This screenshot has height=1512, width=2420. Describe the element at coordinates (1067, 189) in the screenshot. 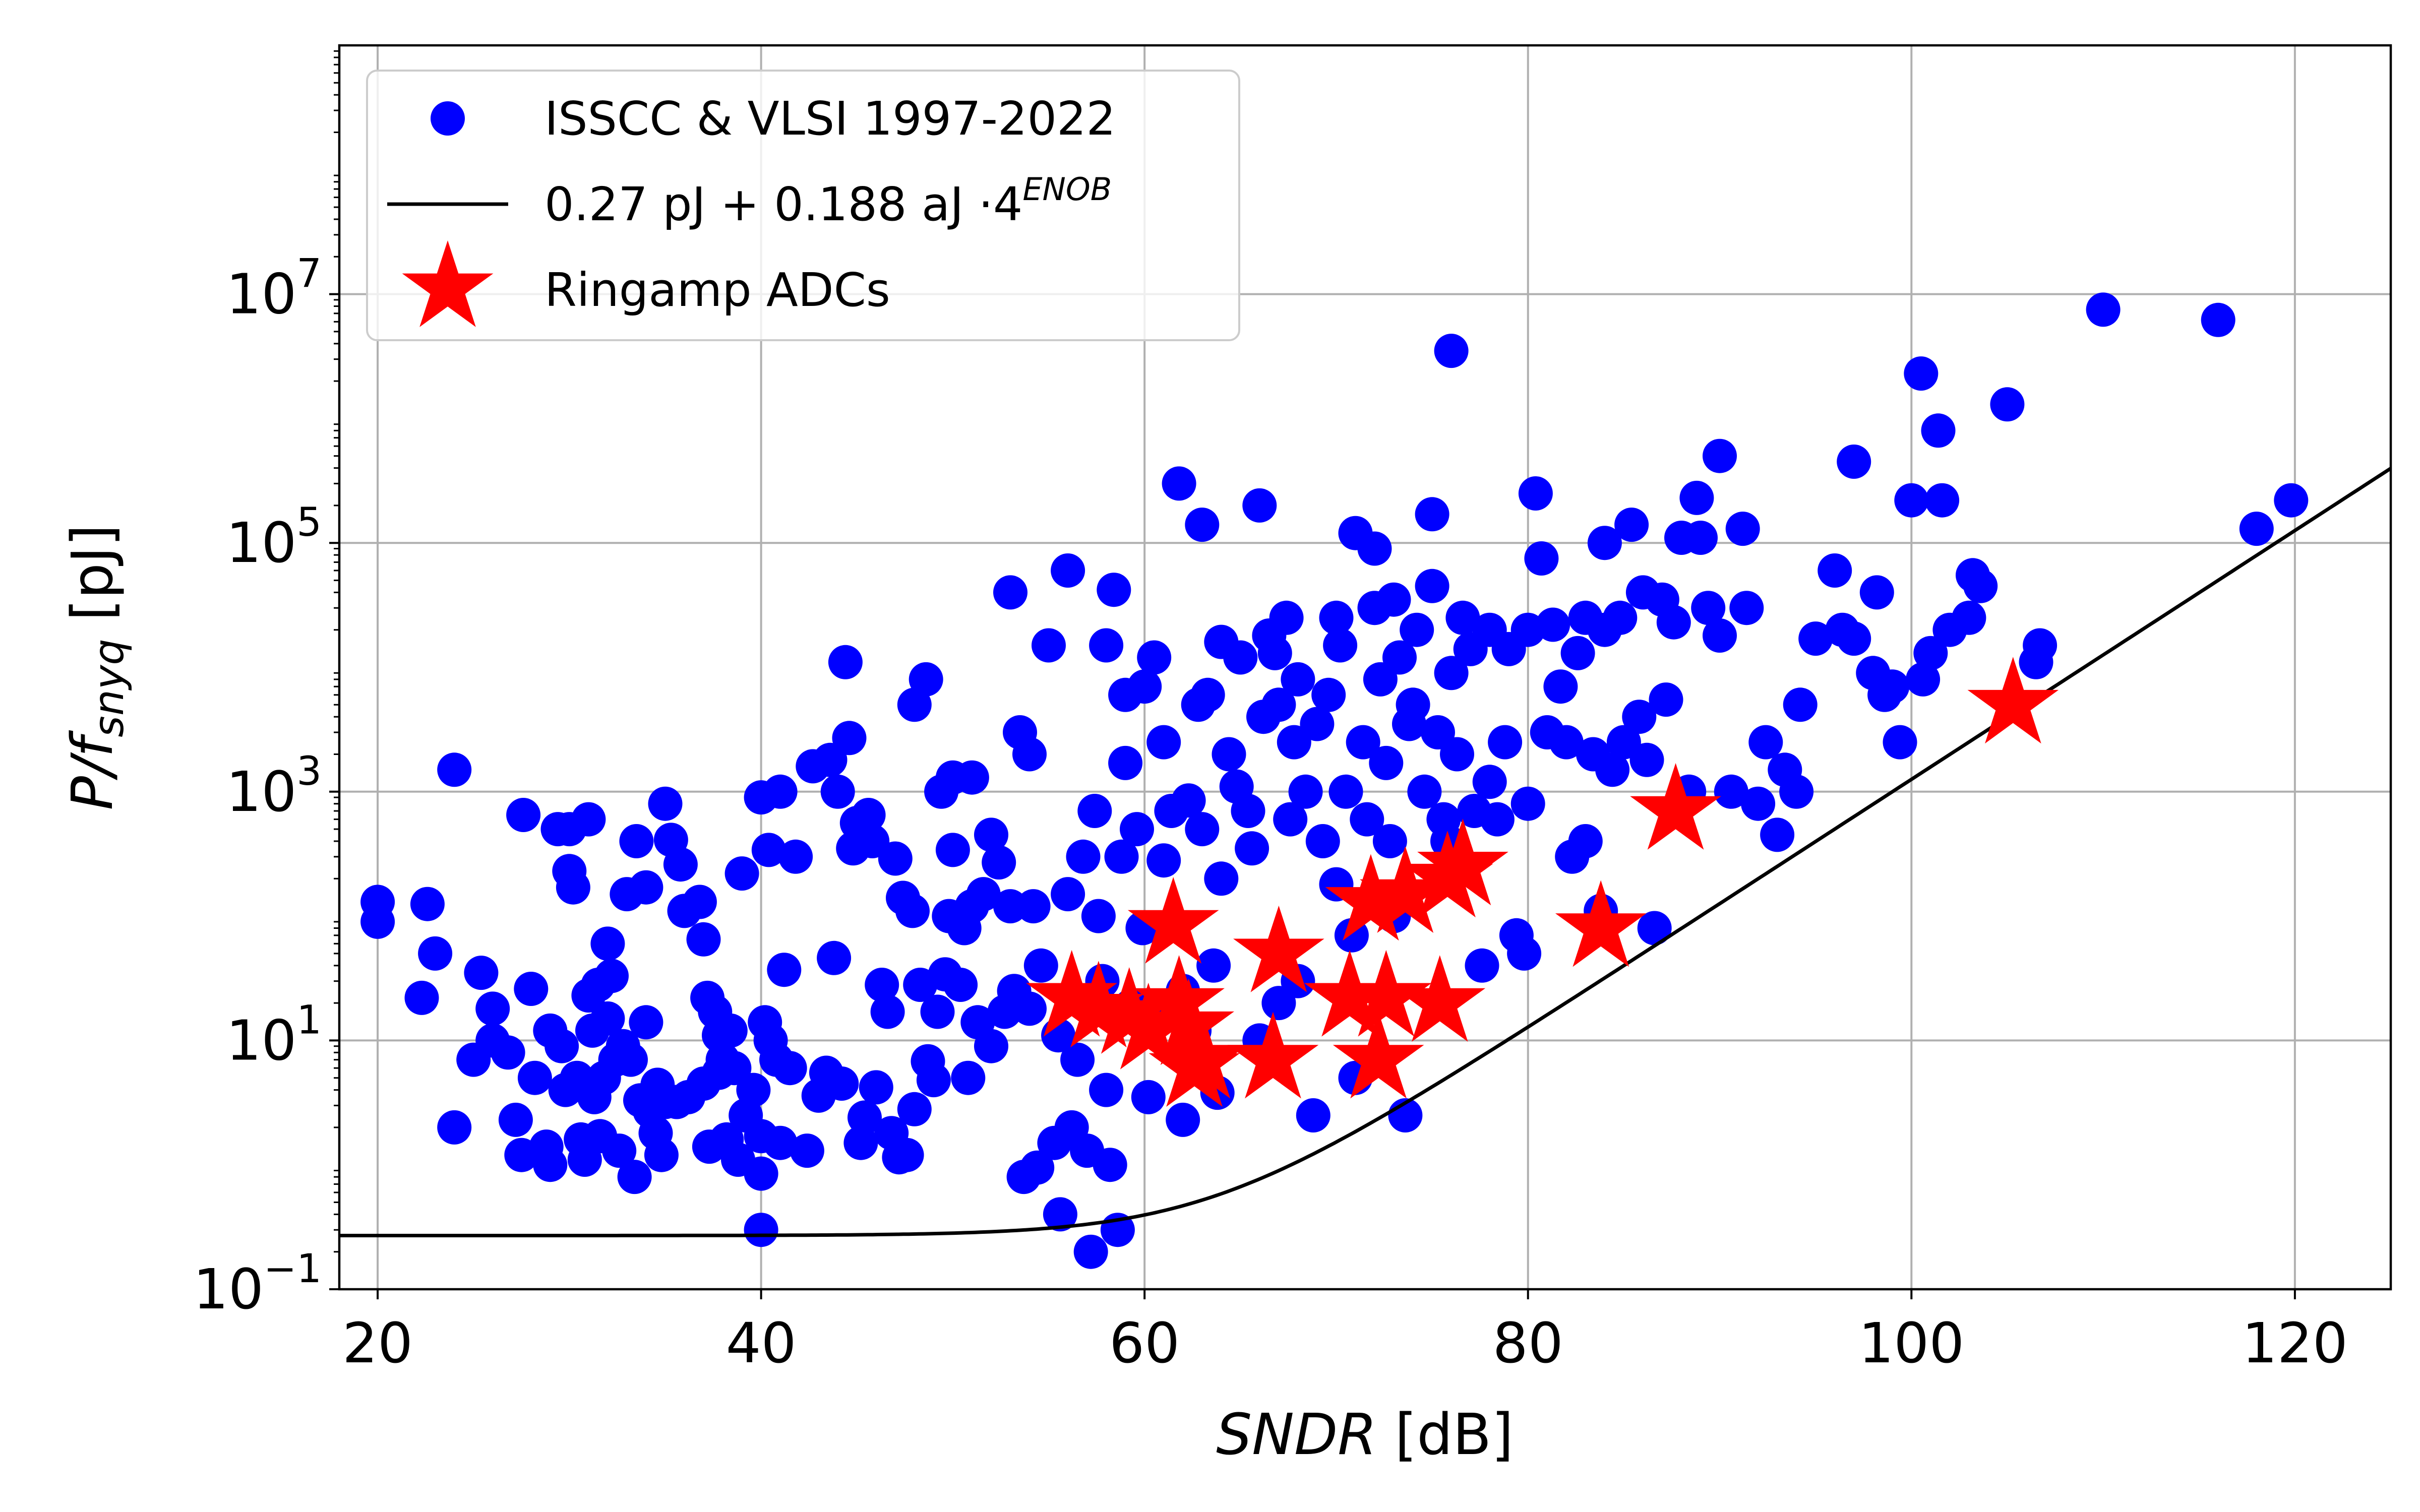

I see `legend-label-model-sup: ENOB` at that location.